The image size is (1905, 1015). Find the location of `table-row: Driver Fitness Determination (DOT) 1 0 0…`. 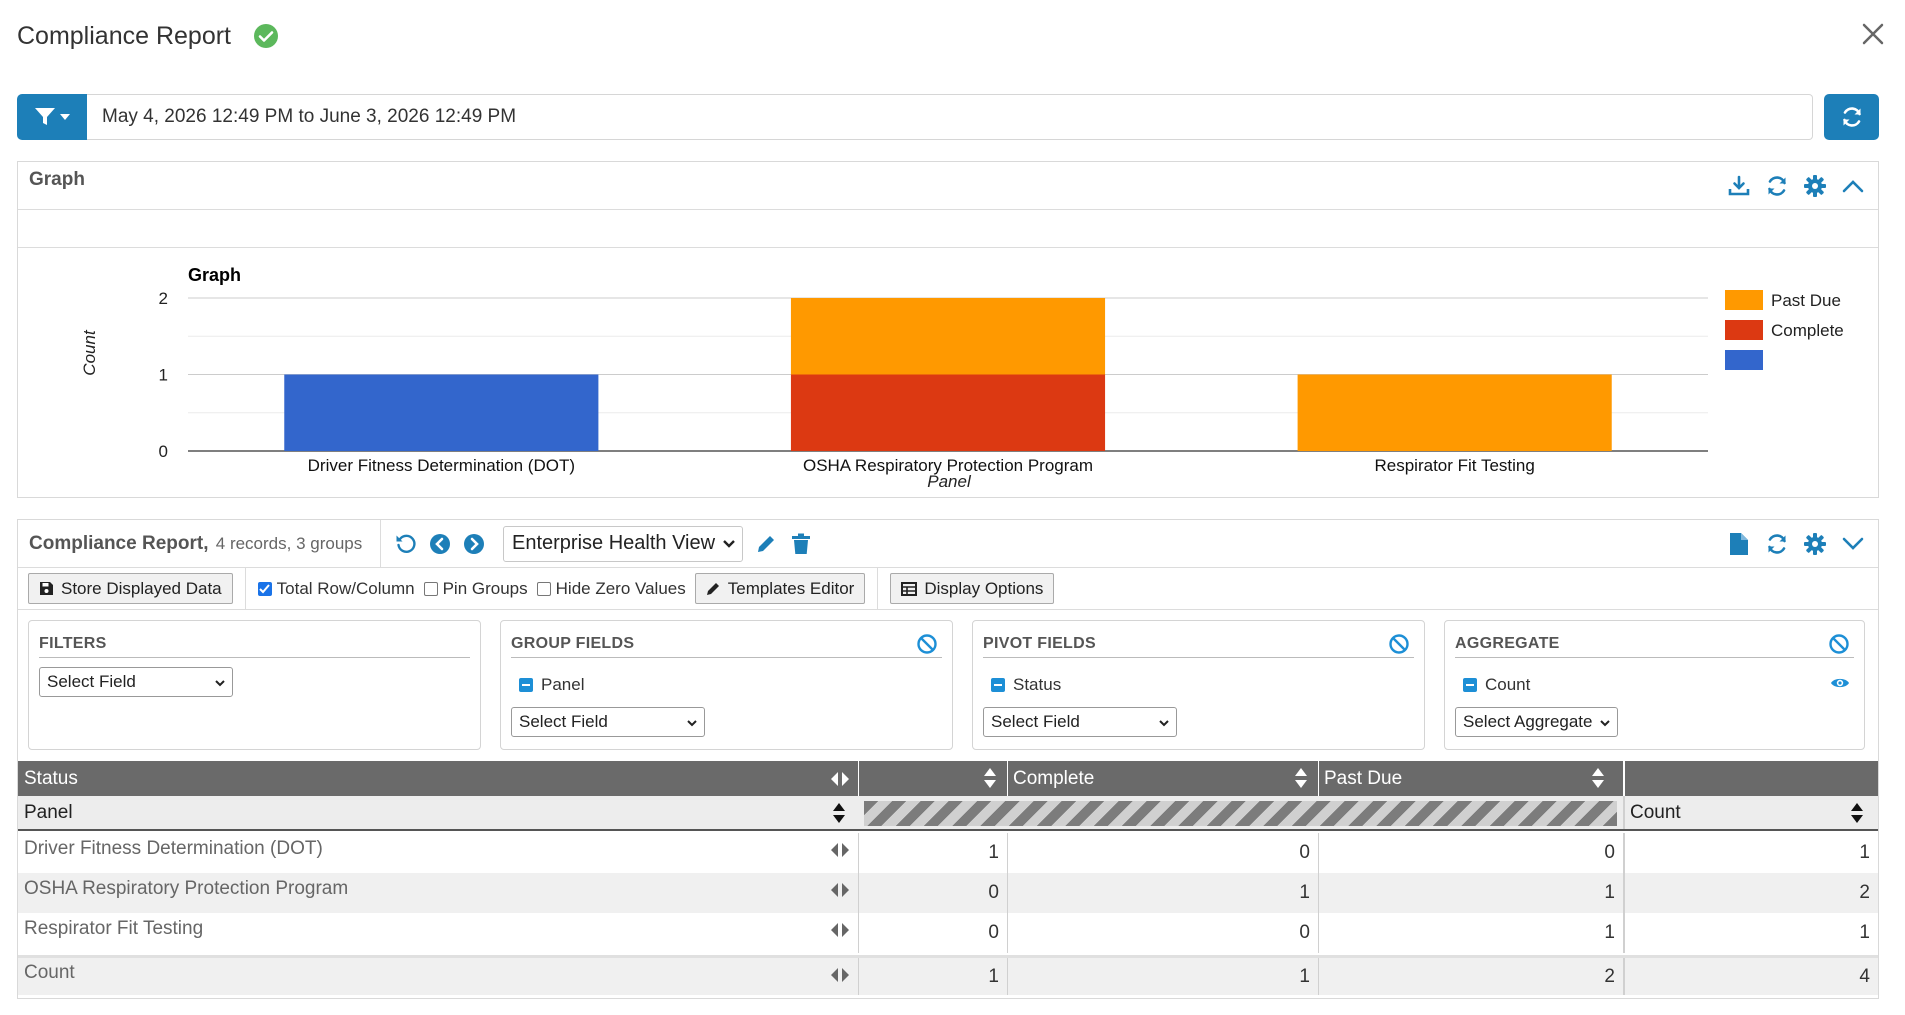

table-row: Driver Fitness Determination (DOT) 1 0 0… is located at coordinates (948, 853).